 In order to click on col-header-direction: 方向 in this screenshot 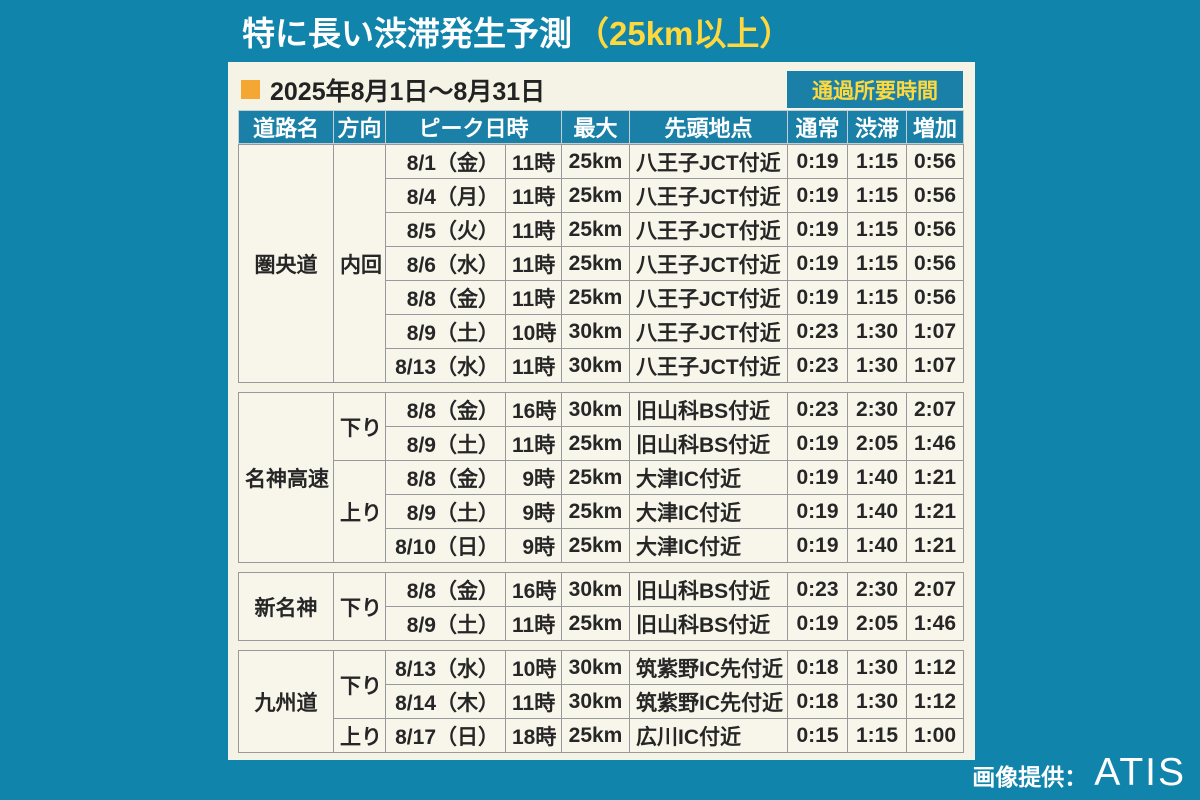, I will do `click(359, 127)`.